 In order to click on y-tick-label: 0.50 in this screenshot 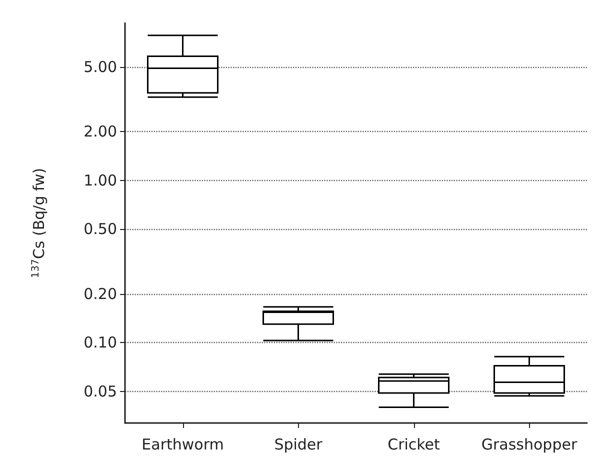, I will do `click(100, 229)`.